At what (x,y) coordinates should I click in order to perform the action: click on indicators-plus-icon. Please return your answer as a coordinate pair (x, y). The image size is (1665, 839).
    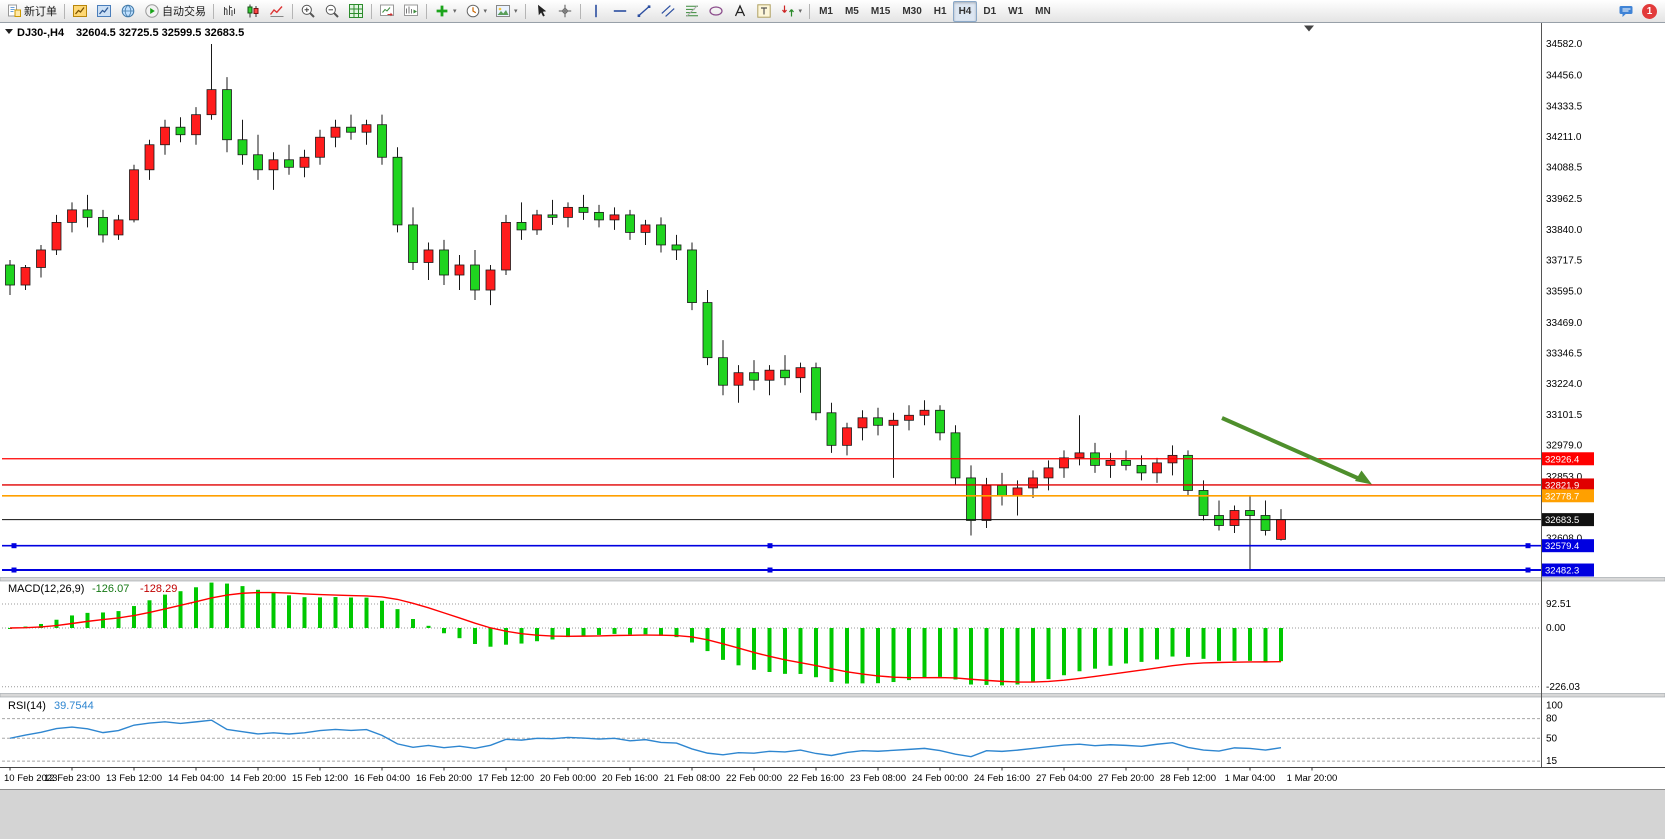
    Looking at the image, I should click on (442, 11).